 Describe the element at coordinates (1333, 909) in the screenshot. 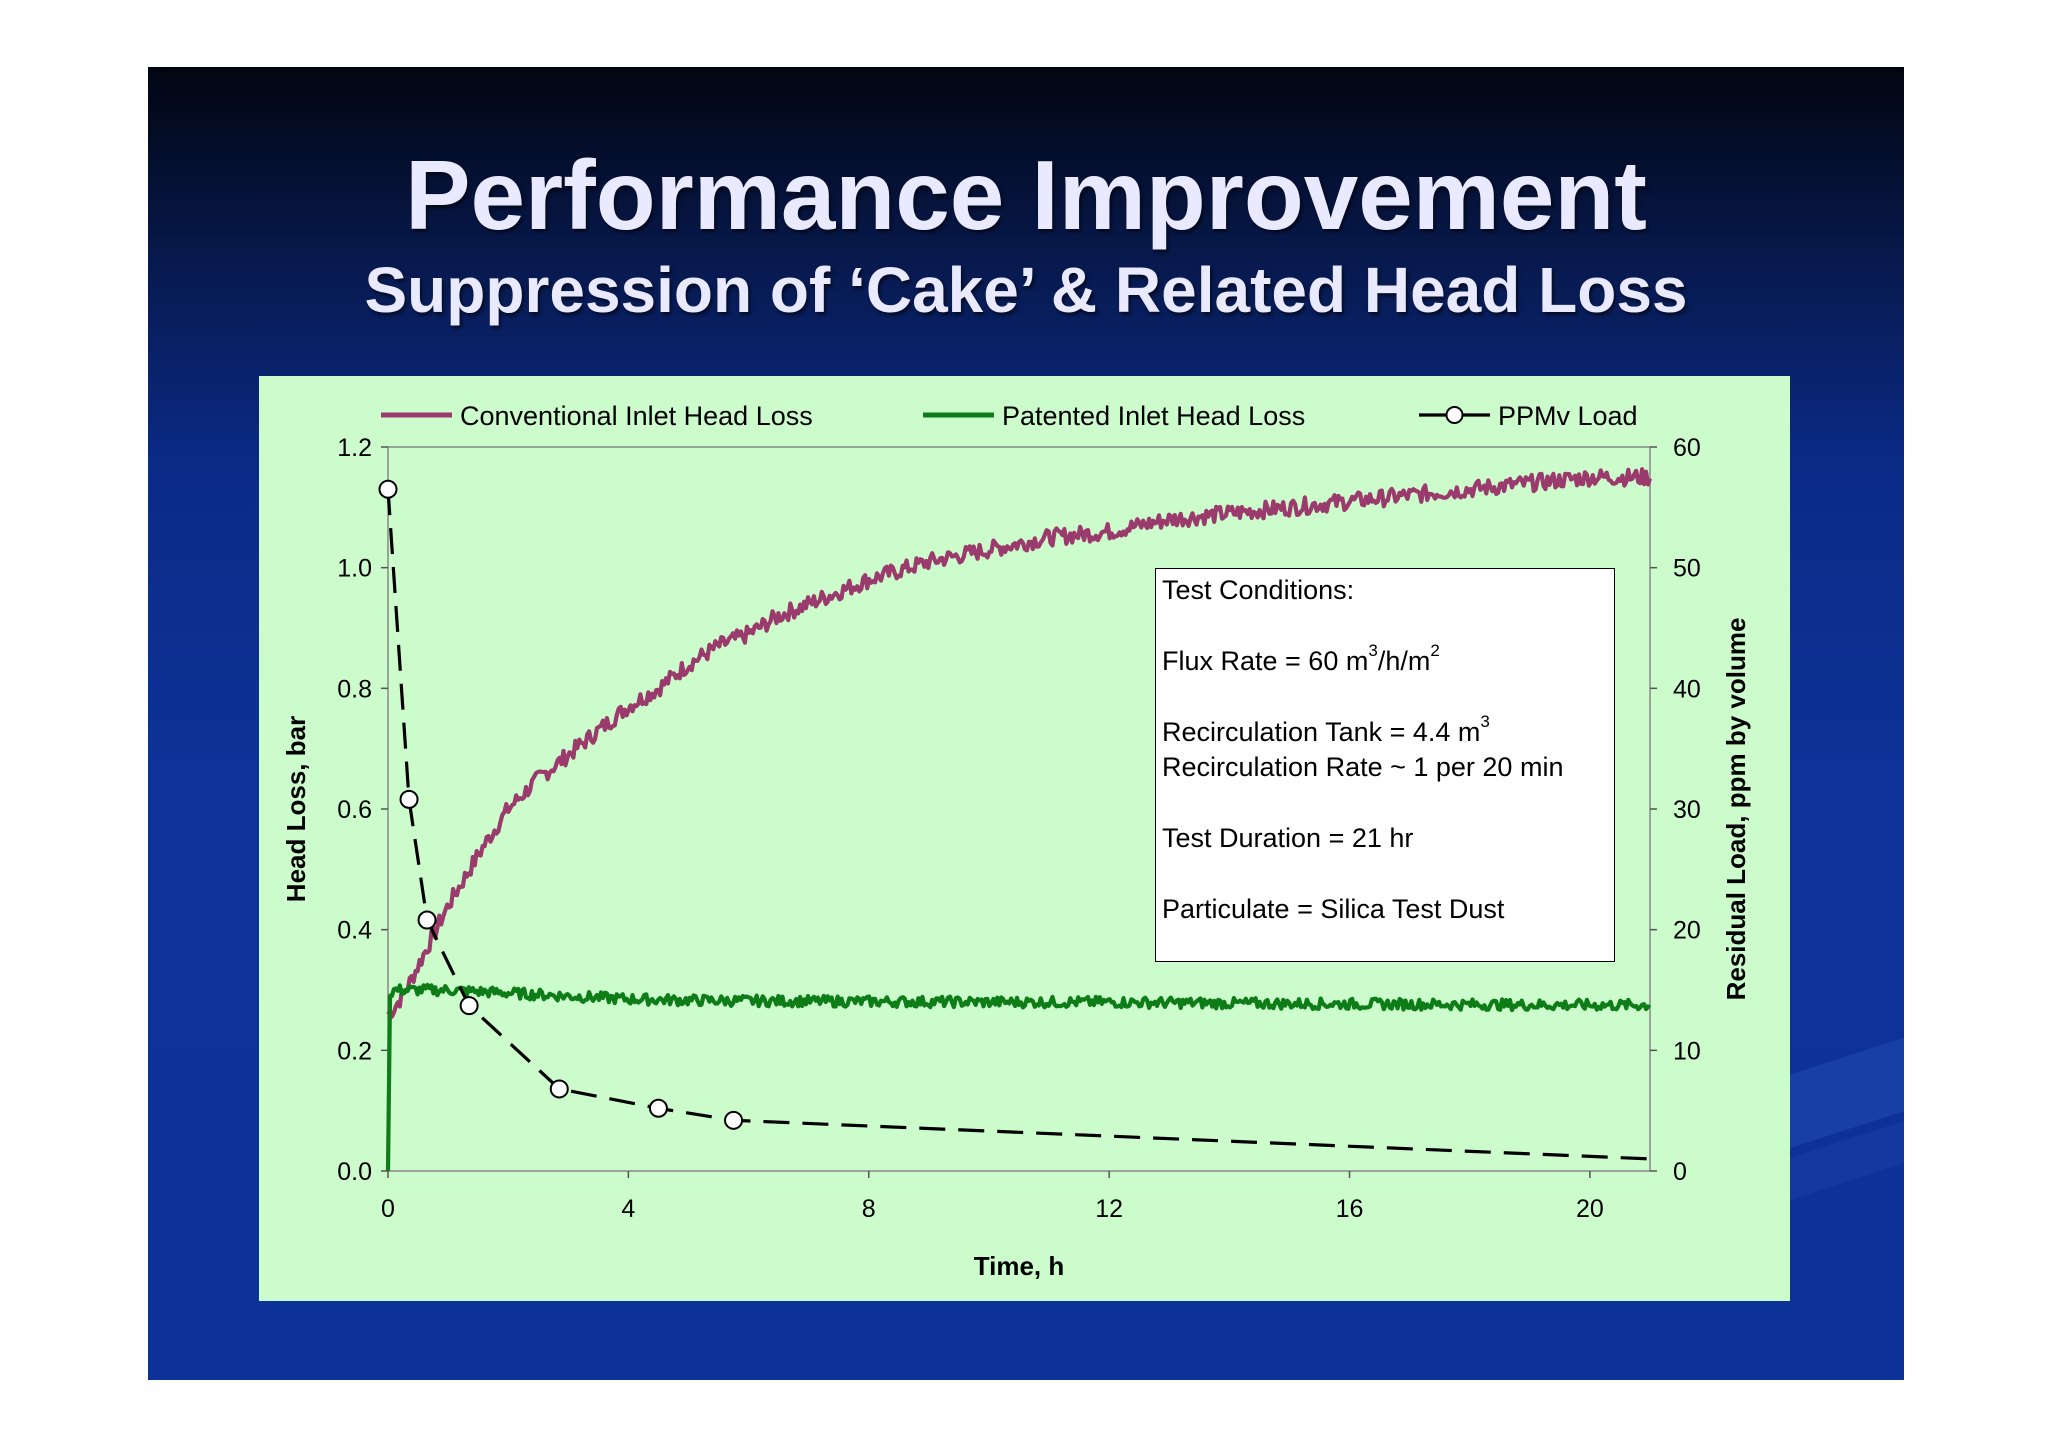

I see `conditions-particulate: Particulate = Silica Test Dust` at that location.